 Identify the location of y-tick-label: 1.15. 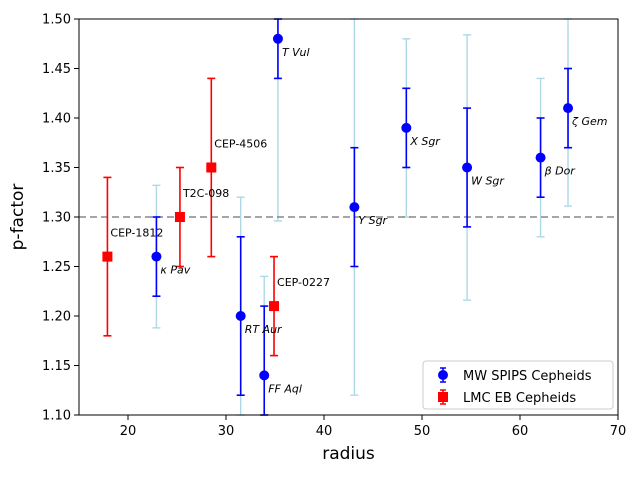
(56, 366).